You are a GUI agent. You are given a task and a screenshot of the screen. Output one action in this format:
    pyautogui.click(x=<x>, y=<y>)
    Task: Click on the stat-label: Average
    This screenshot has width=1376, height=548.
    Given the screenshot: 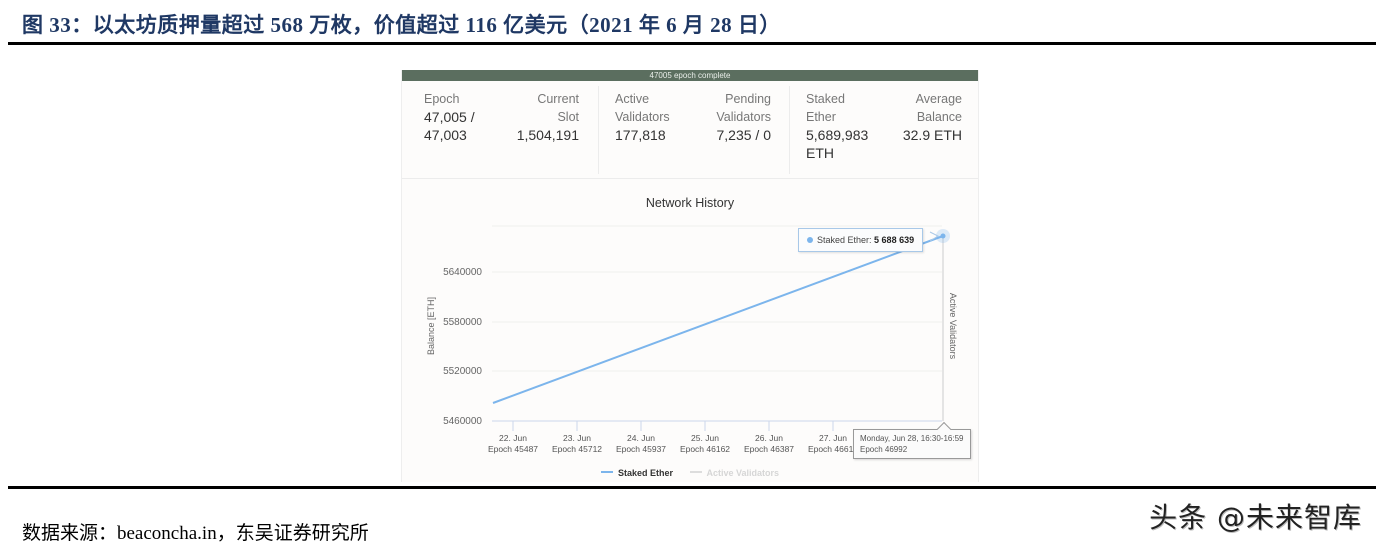 What is the action you would take?
    pyautogui.click(x=938, y=99)
    